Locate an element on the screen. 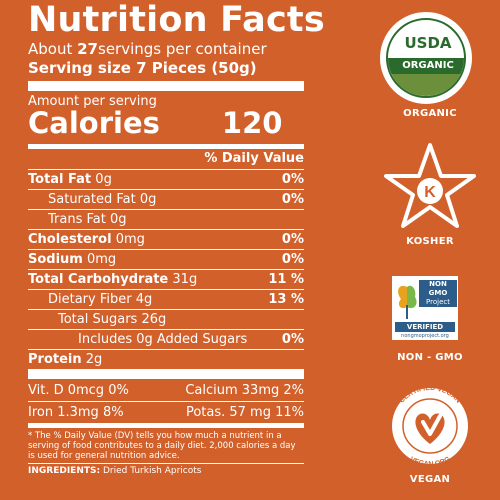 The image size is (500, 500). usda-organic-badge: USDA ORGANIC ORGANIC is located at coordinates (430, 65).